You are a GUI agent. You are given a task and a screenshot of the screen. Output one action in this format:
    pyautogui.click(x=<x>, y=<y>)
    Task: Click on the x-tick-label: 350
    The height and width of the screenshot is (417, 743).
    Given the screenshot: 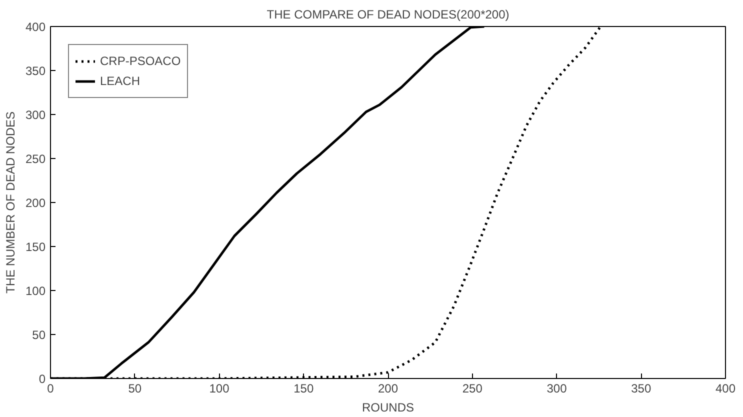 What is the action you would take?
    pyautogui.click(x=641, y=389)
    